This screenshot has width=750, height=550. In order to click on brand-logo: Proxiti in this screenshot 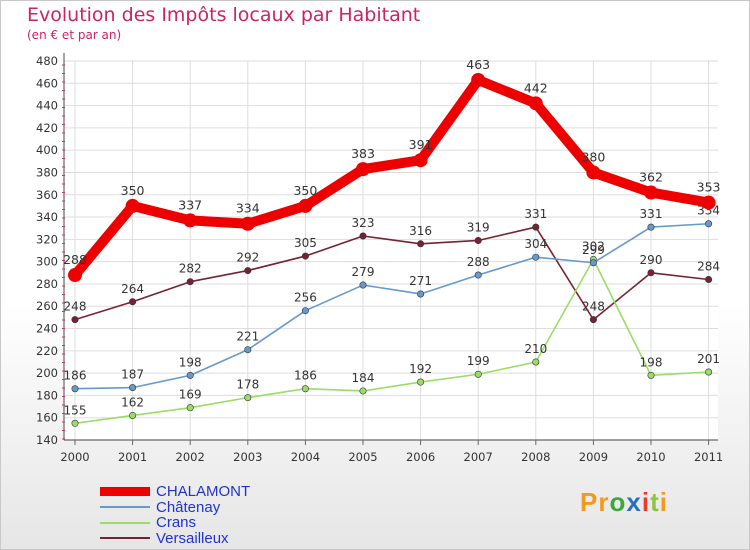, I will do `click(624, 502)`.